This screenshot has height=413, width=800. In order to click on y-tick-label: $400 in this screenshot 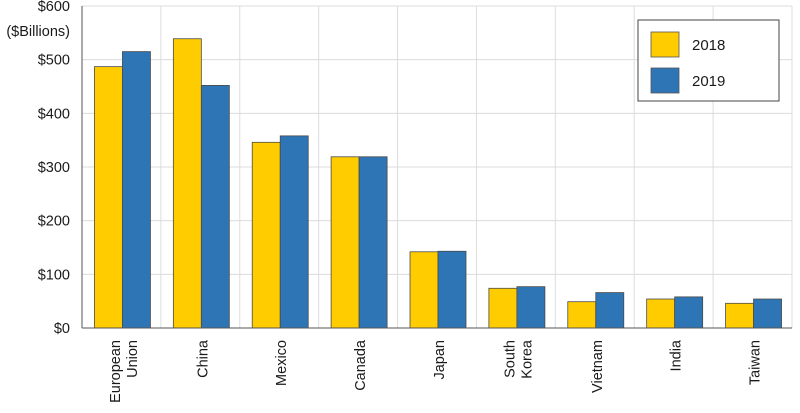, I will do `click(54, 114)`.